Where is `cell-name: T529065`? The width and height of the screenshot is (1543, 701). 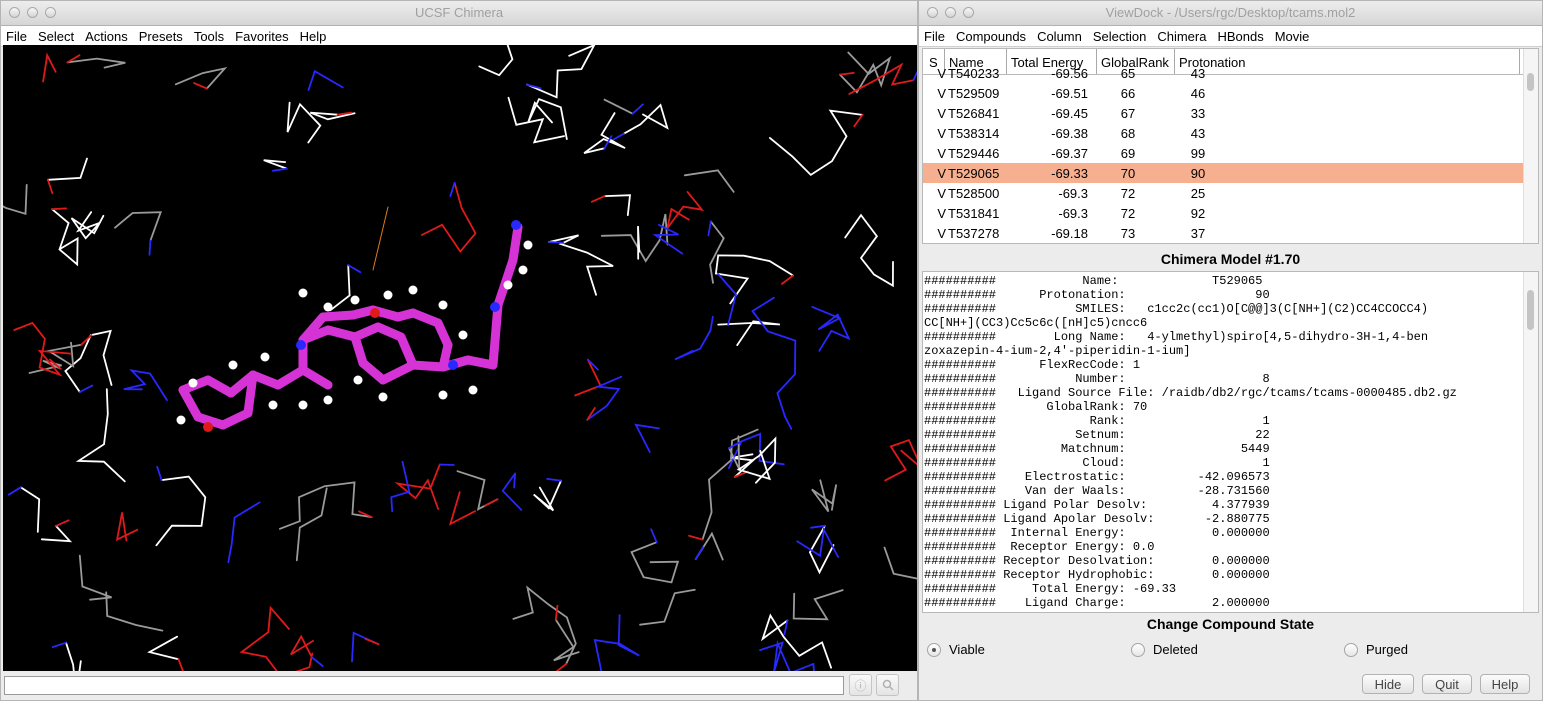 cell-name: T529065 is located at coordinates (974, 173).